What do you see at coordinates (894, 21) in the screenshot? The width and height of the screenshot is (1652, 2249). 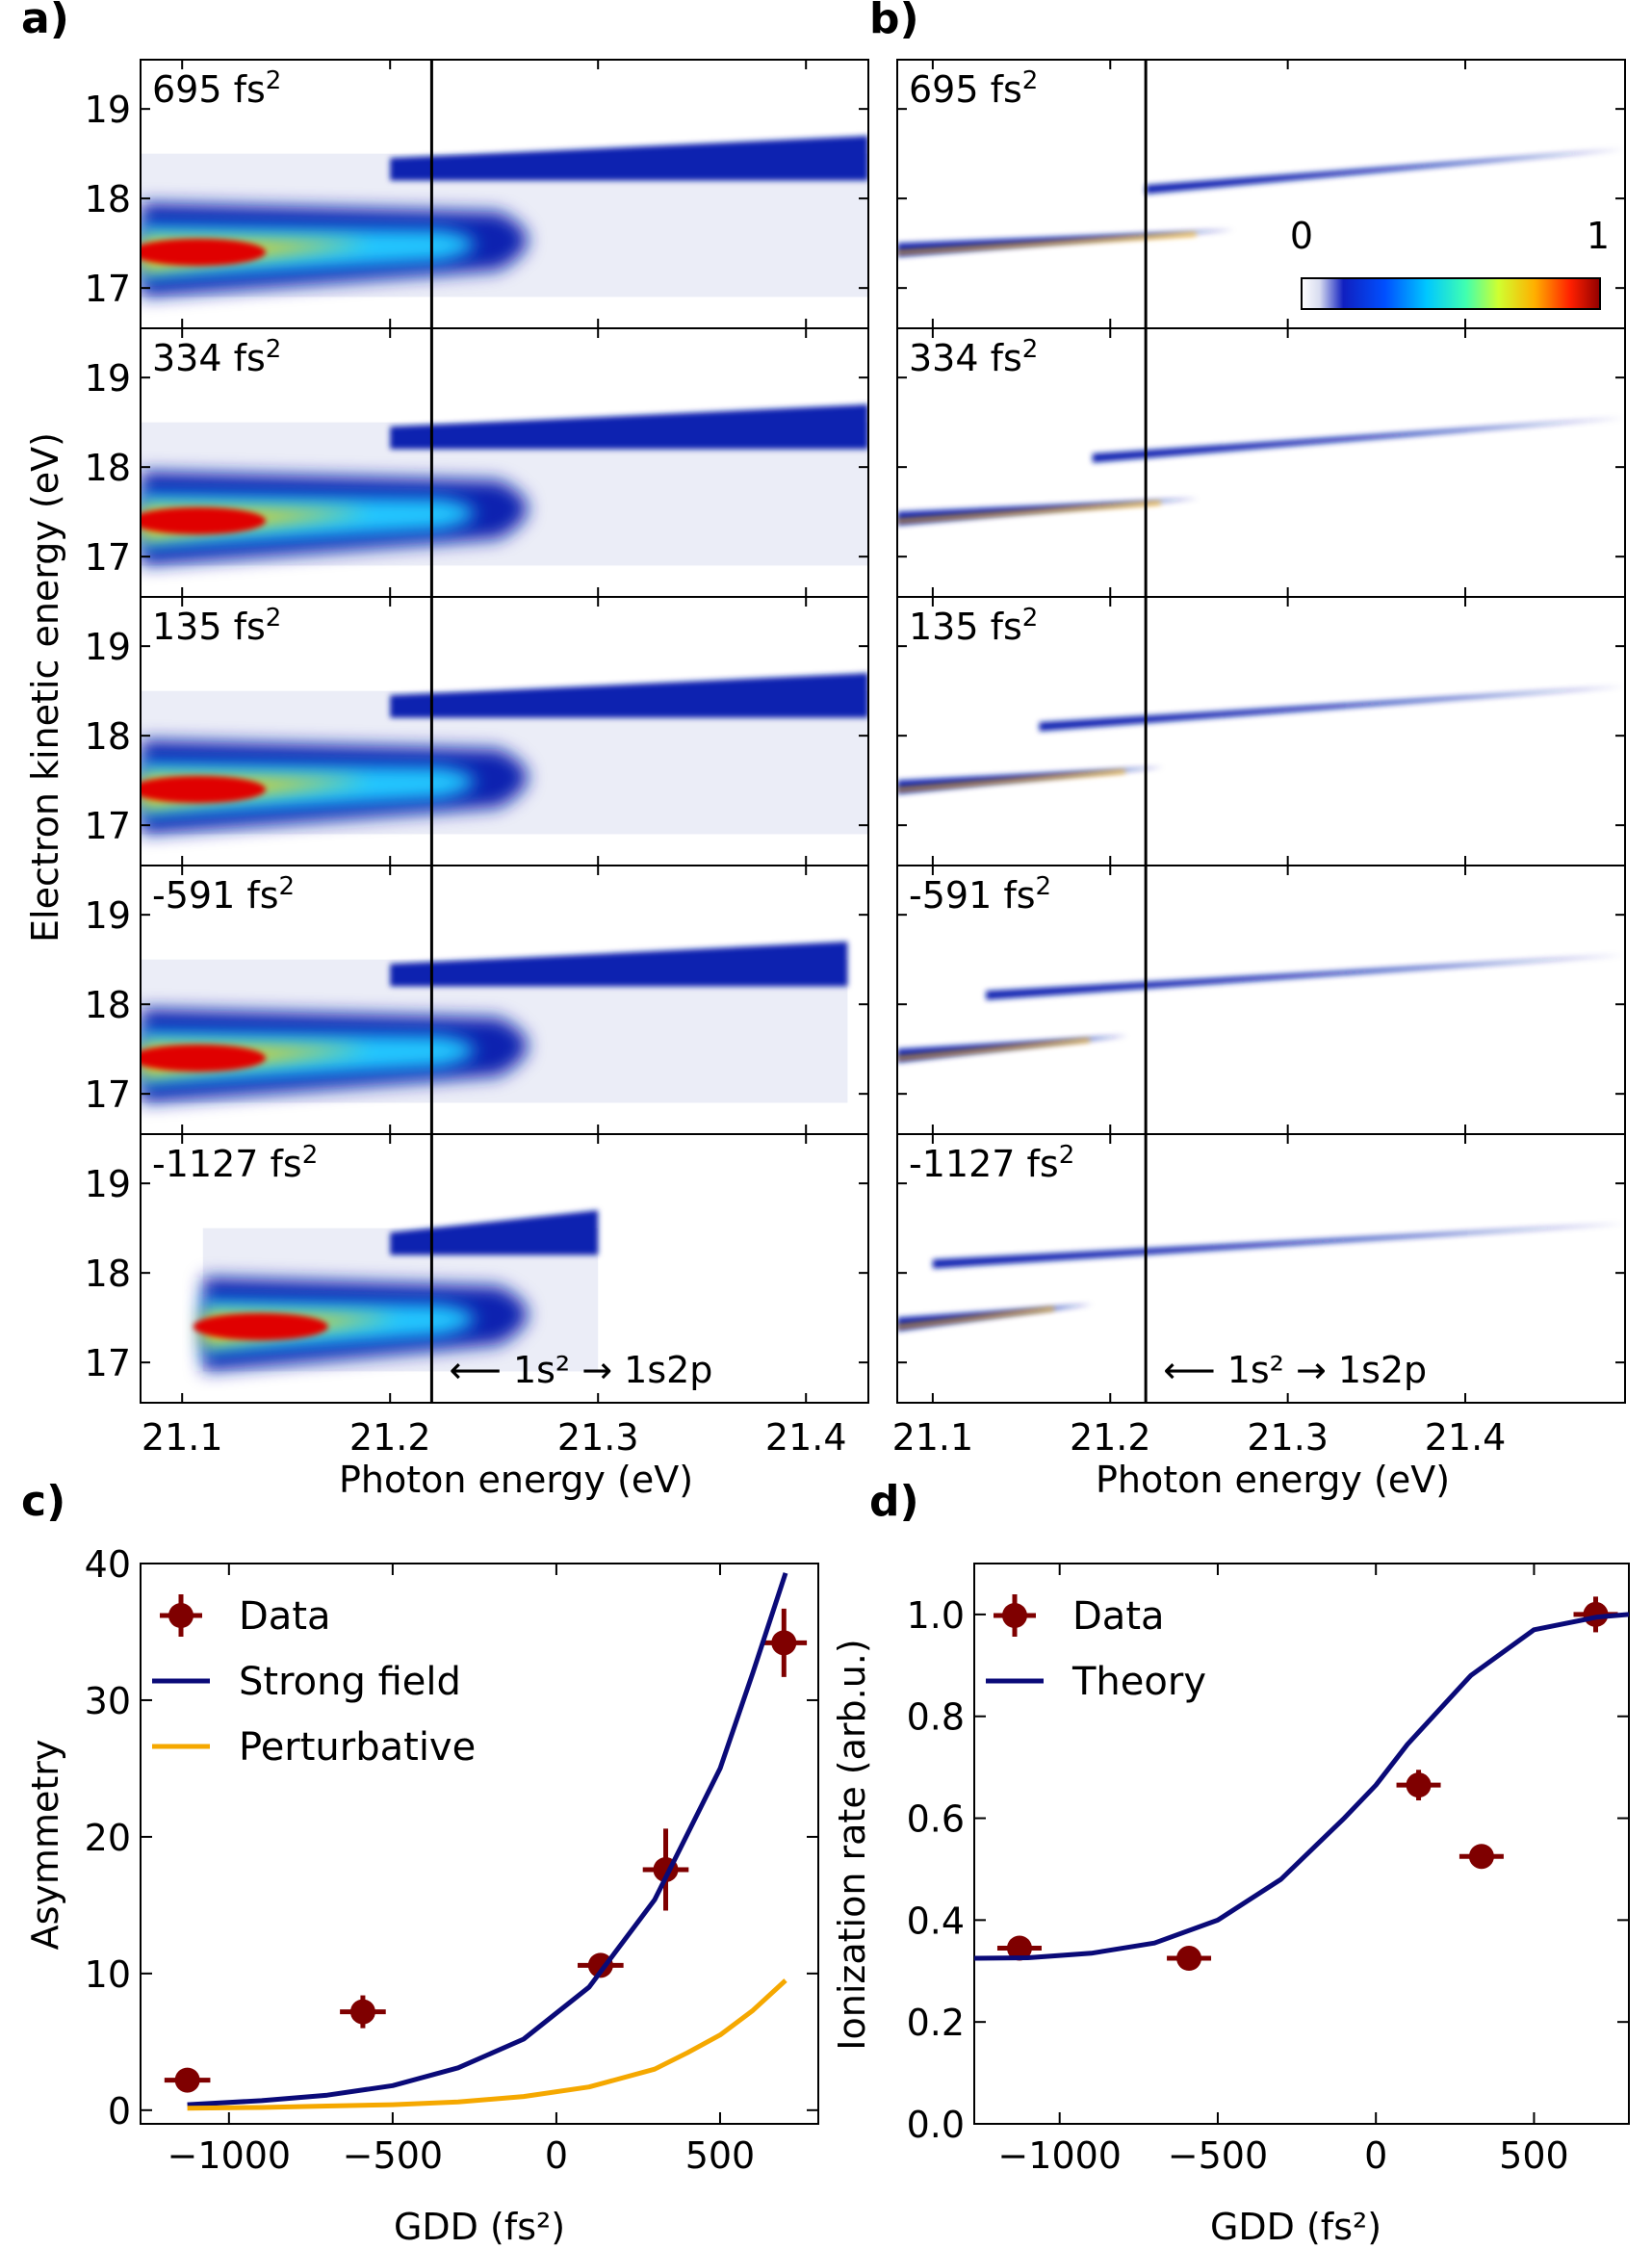 I see `panel-letter-b: b)` at bounding box center [894, 21].